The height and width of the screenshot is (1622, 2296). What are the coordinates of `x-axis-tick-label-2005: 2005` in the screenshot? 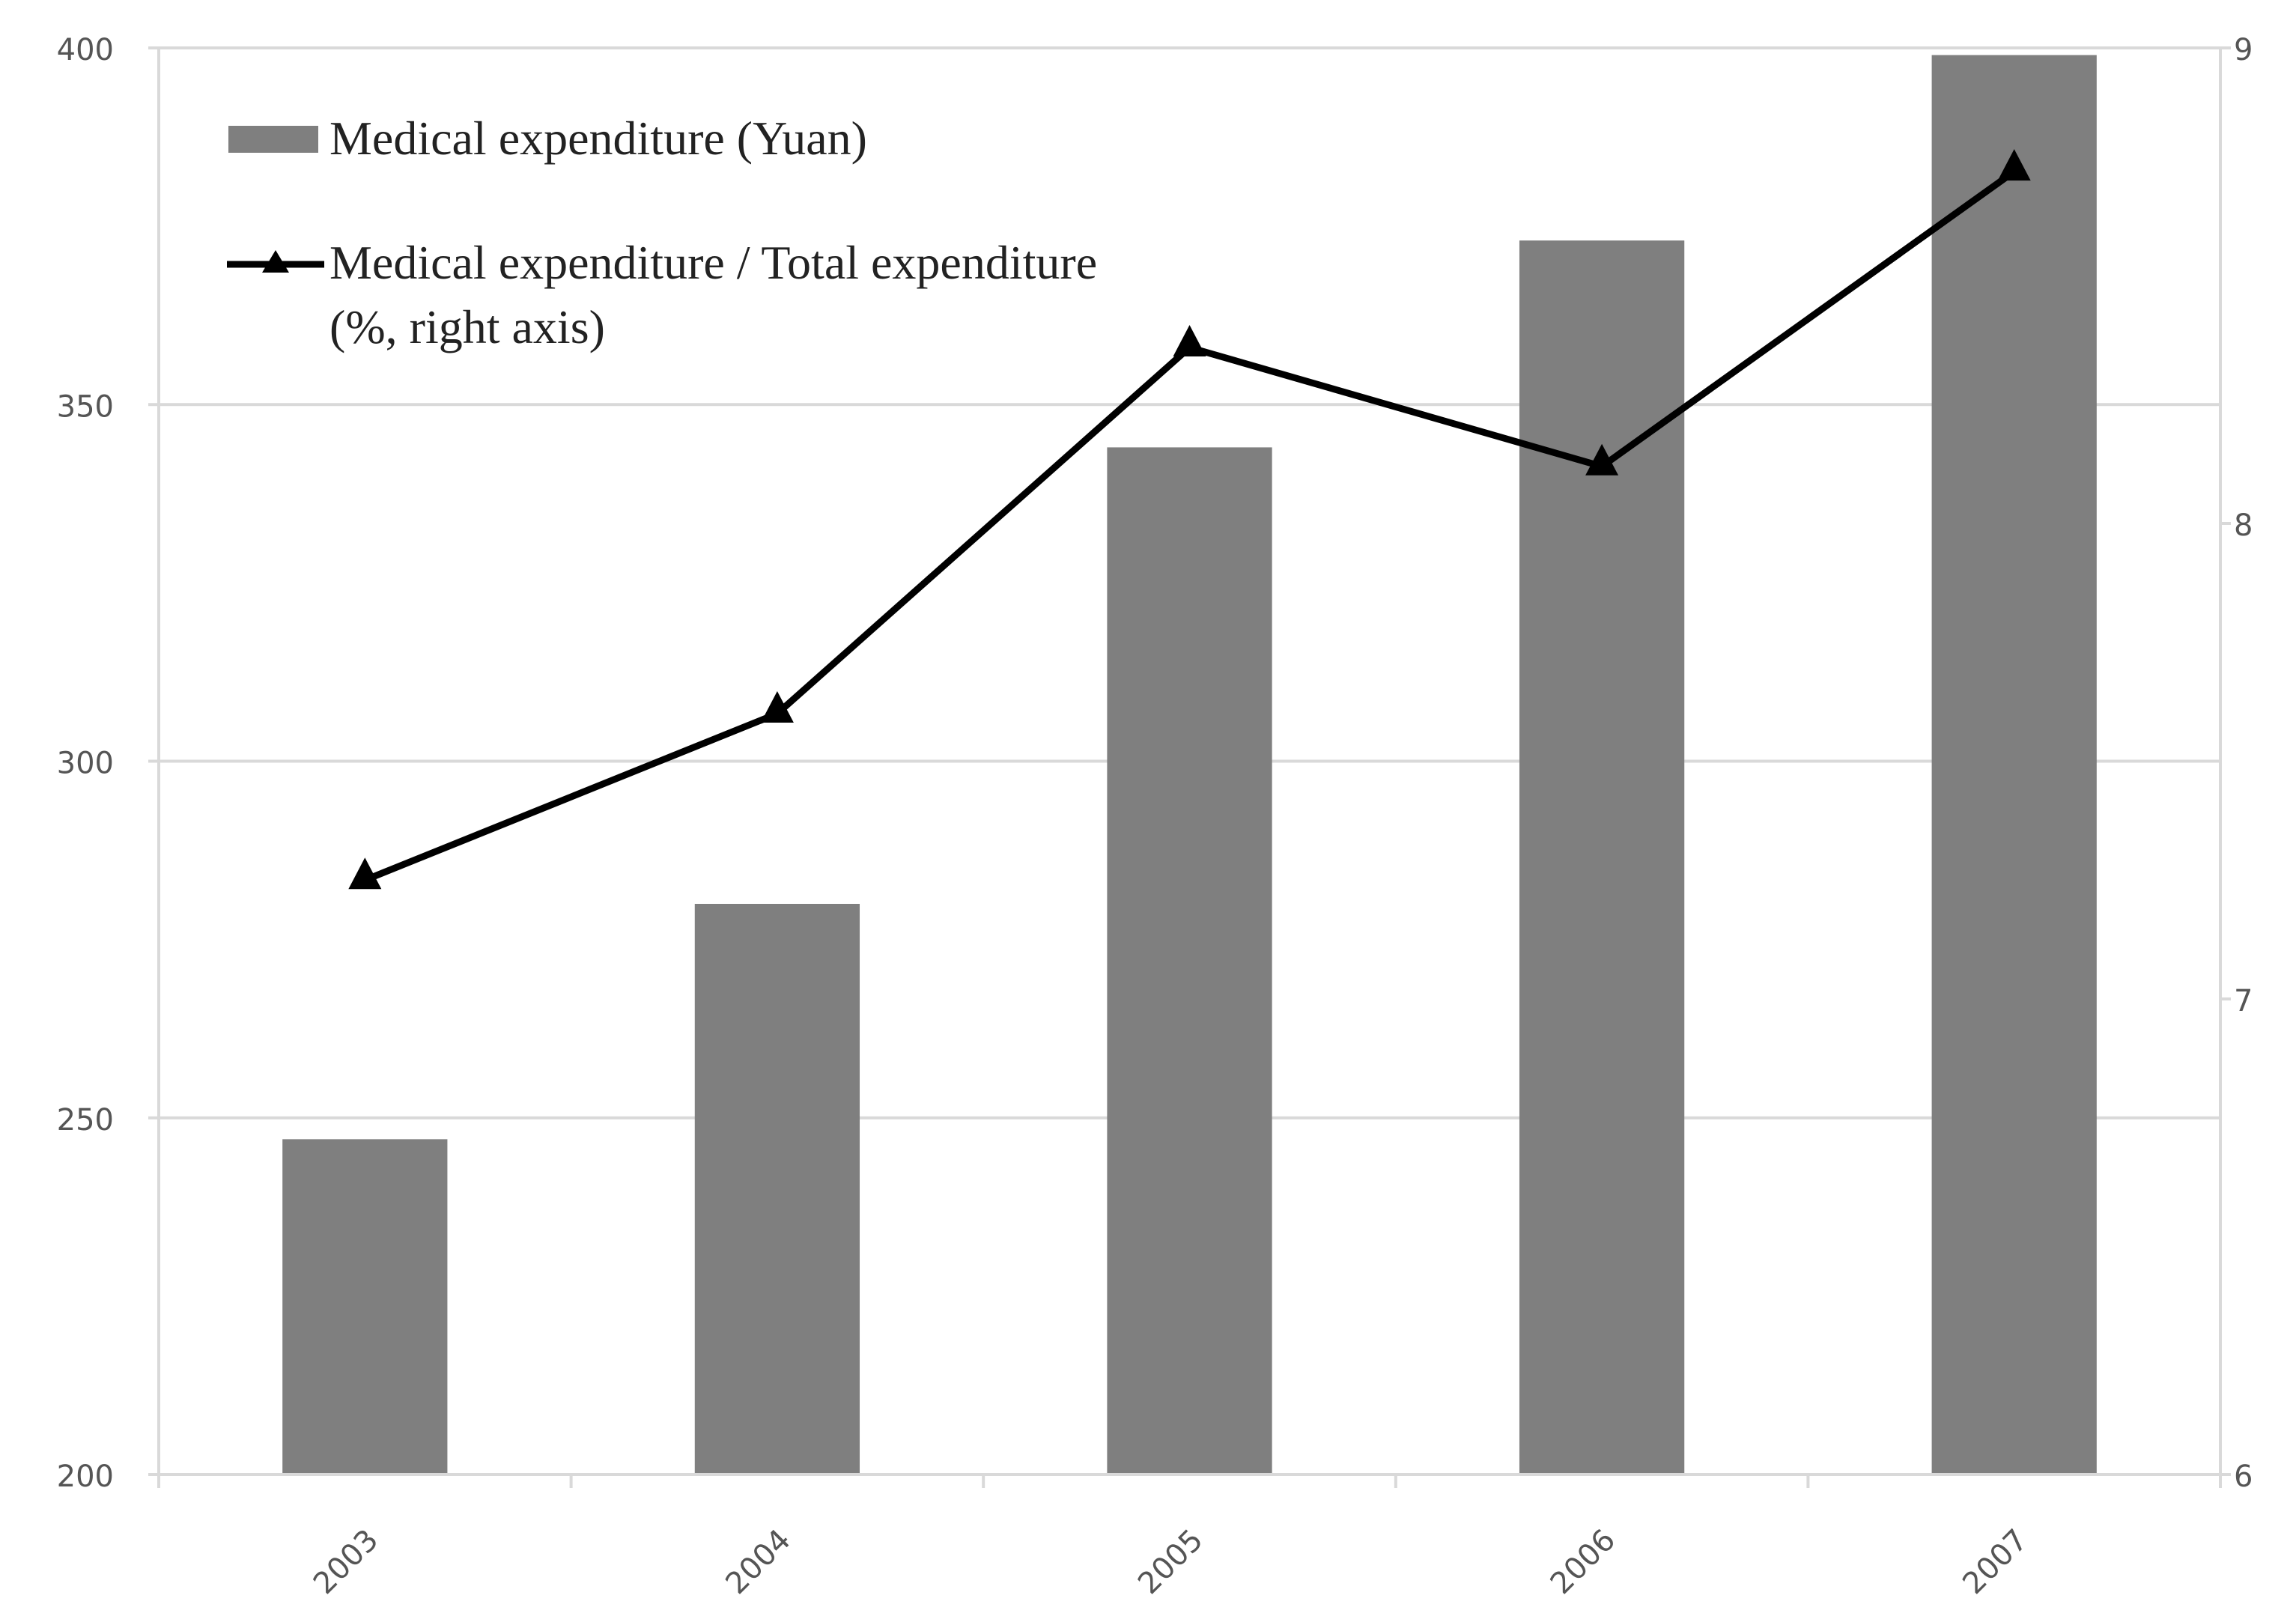 It's located at (1171, 1562).